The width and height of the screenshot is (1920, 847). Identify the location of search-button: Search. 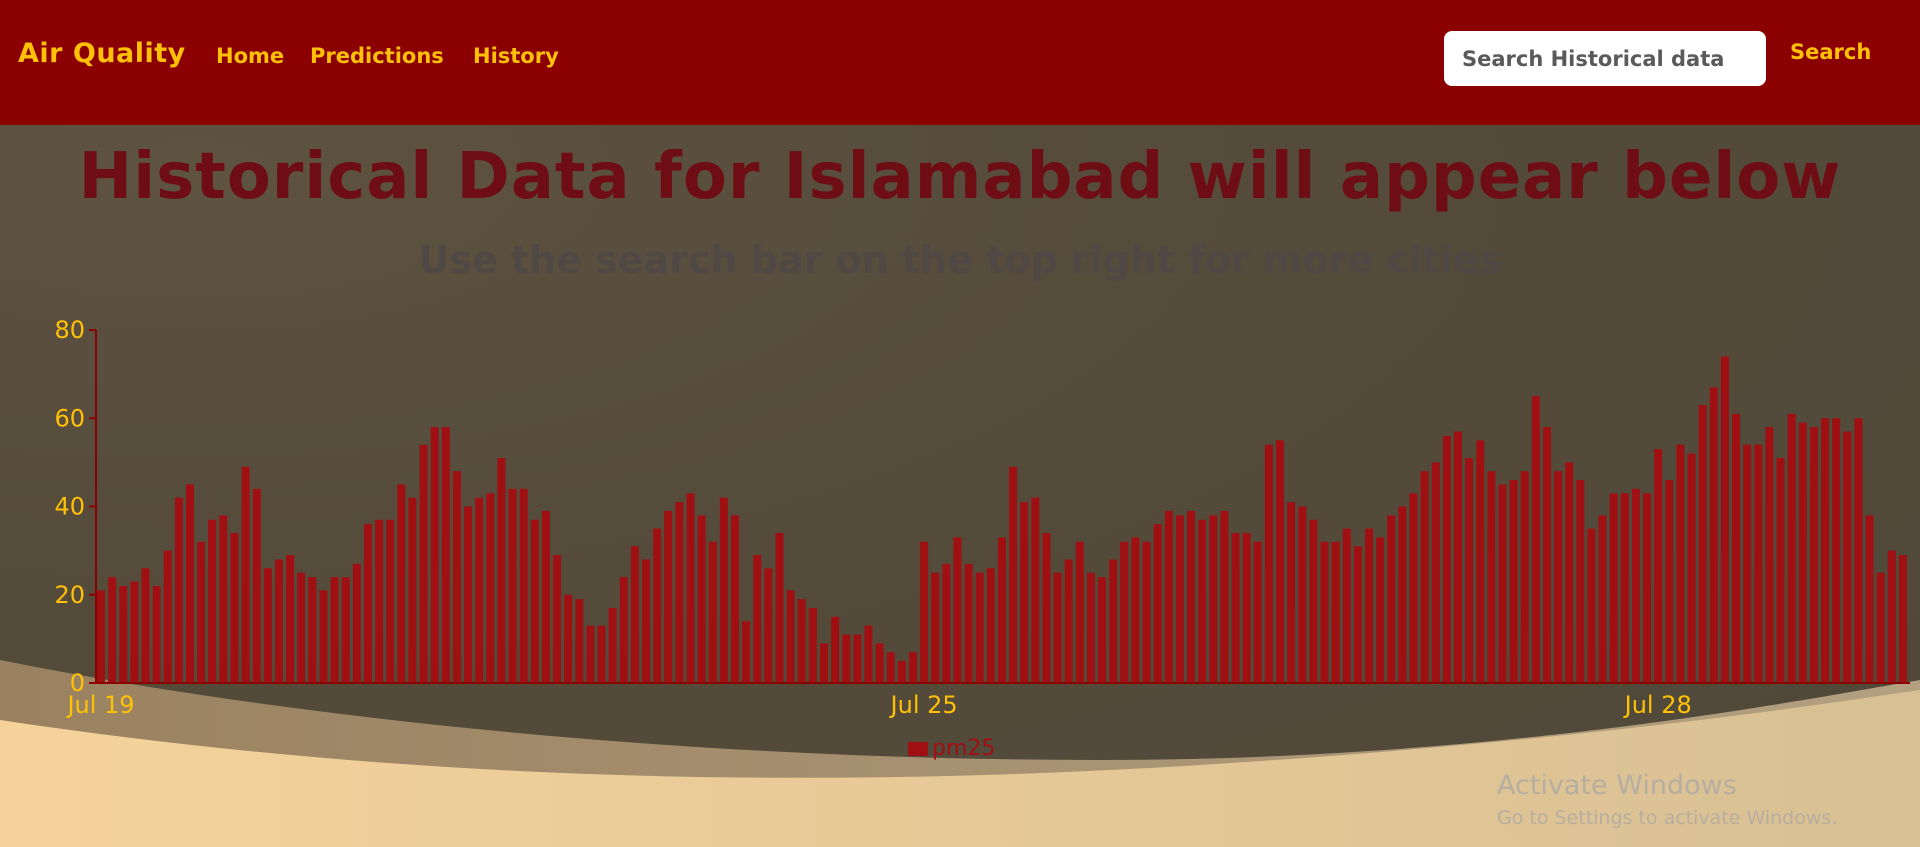
(1831, 52).